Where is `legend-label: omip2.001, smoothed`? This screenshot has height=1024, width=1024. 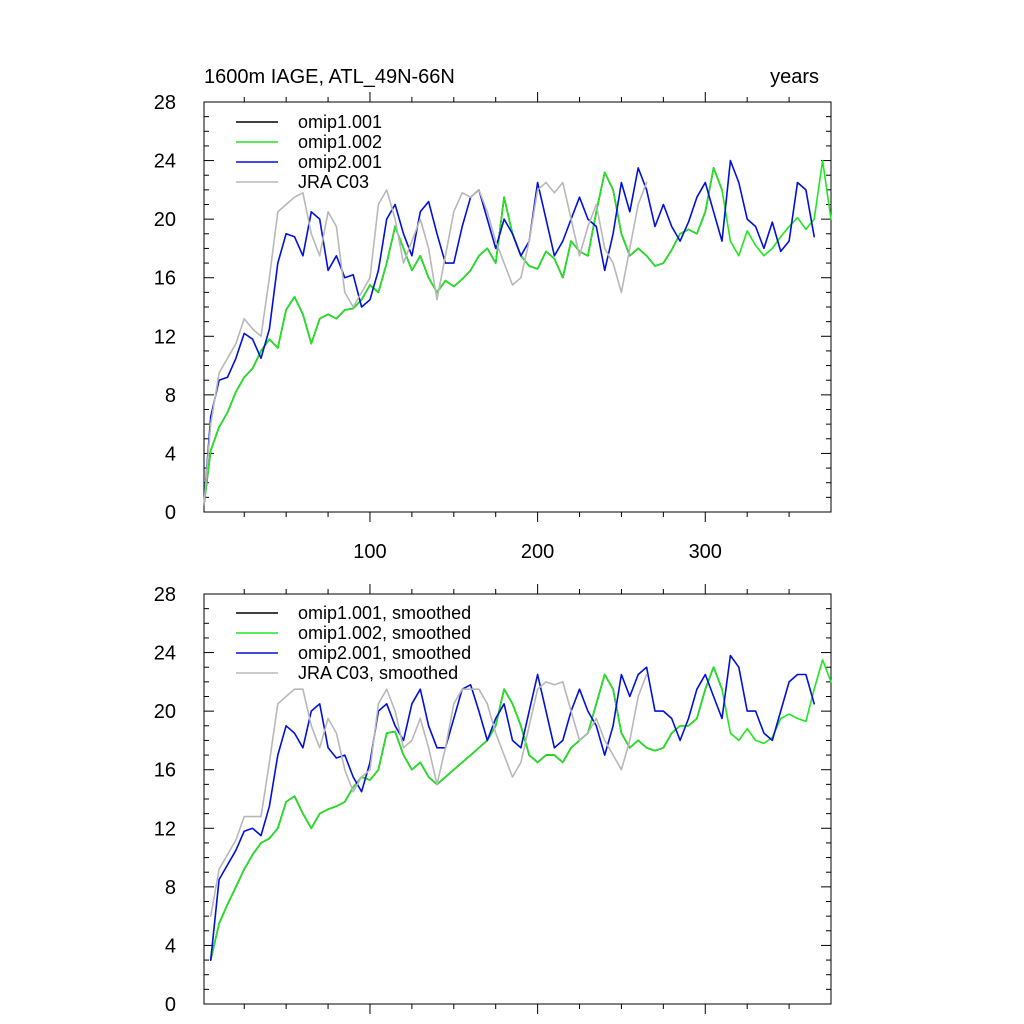 legend-label: omip2.001, smoothed is located at coordinates (384, 653).